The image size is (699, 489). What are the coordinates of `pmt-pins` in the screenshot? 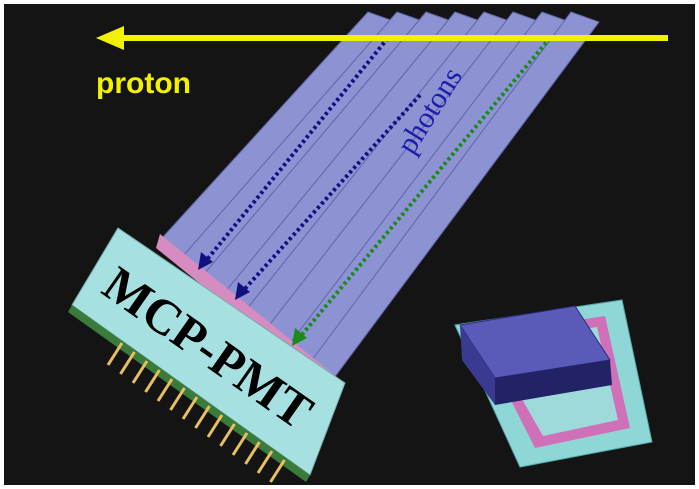 It's located at (196, 412).